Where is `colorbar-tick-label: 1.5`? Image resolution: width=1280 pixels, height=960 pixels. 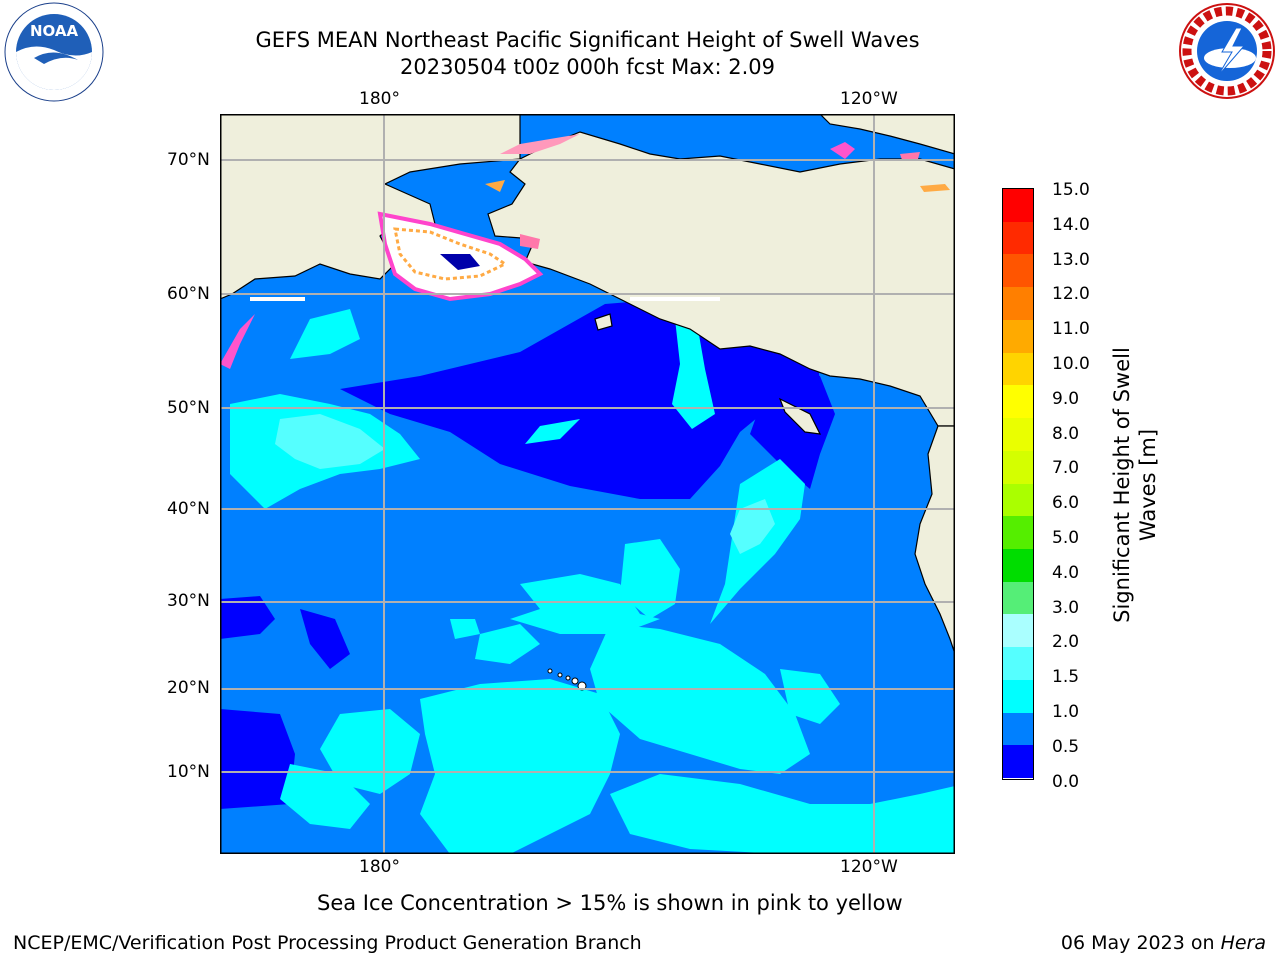
colorbar-tick-label: 1.5 is located at coordinates (1066, 677).